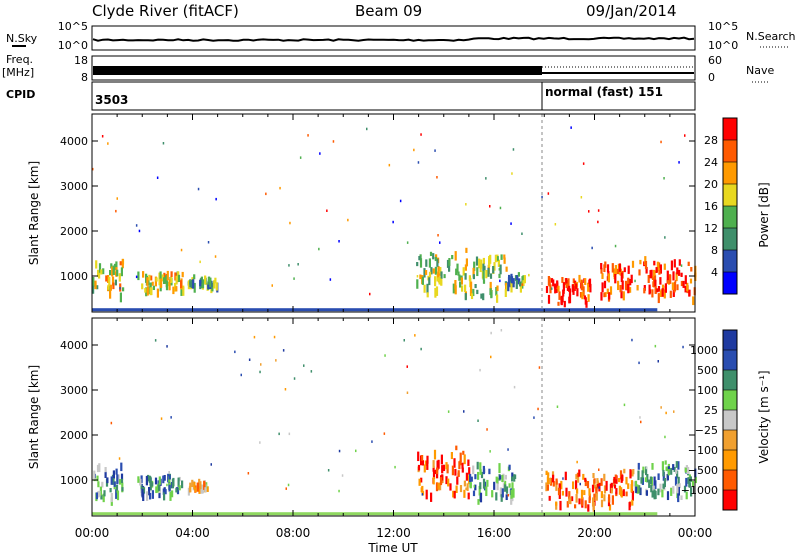  I want to click on date-title: 09/Jan/2014, so click(631, 11).